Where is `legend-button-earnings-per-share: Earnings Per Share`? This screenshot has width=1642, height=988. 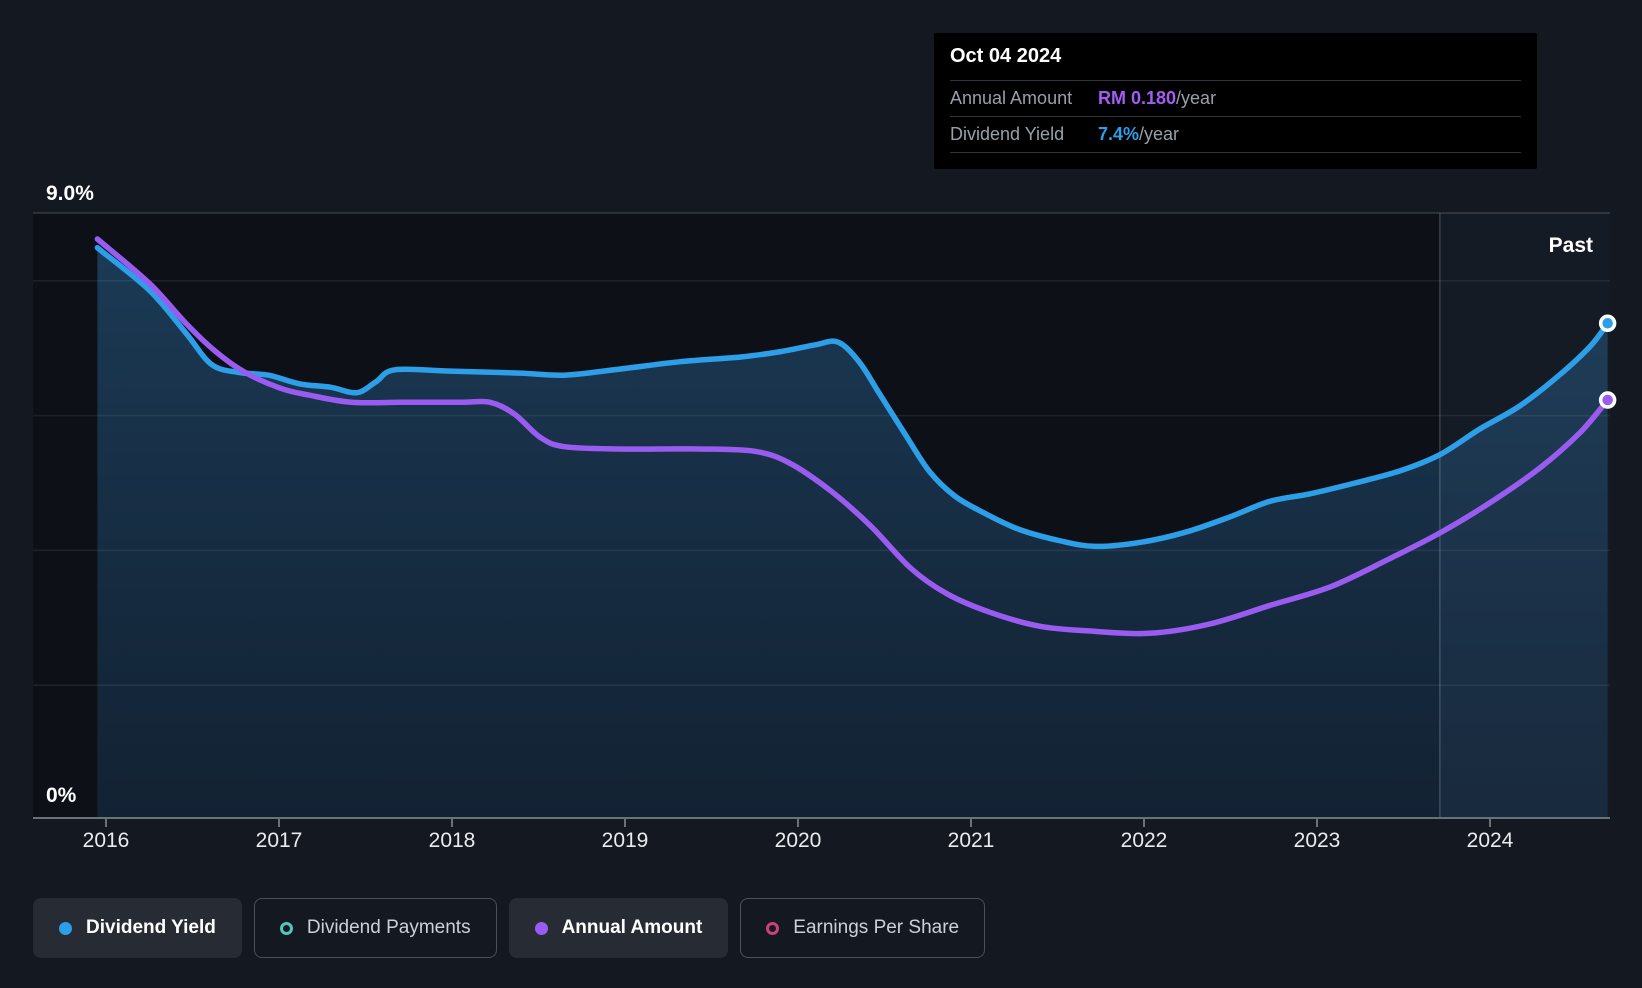 legend-button-earnings-per-share: Earnings Per Share is located at coordinates (863, 928).